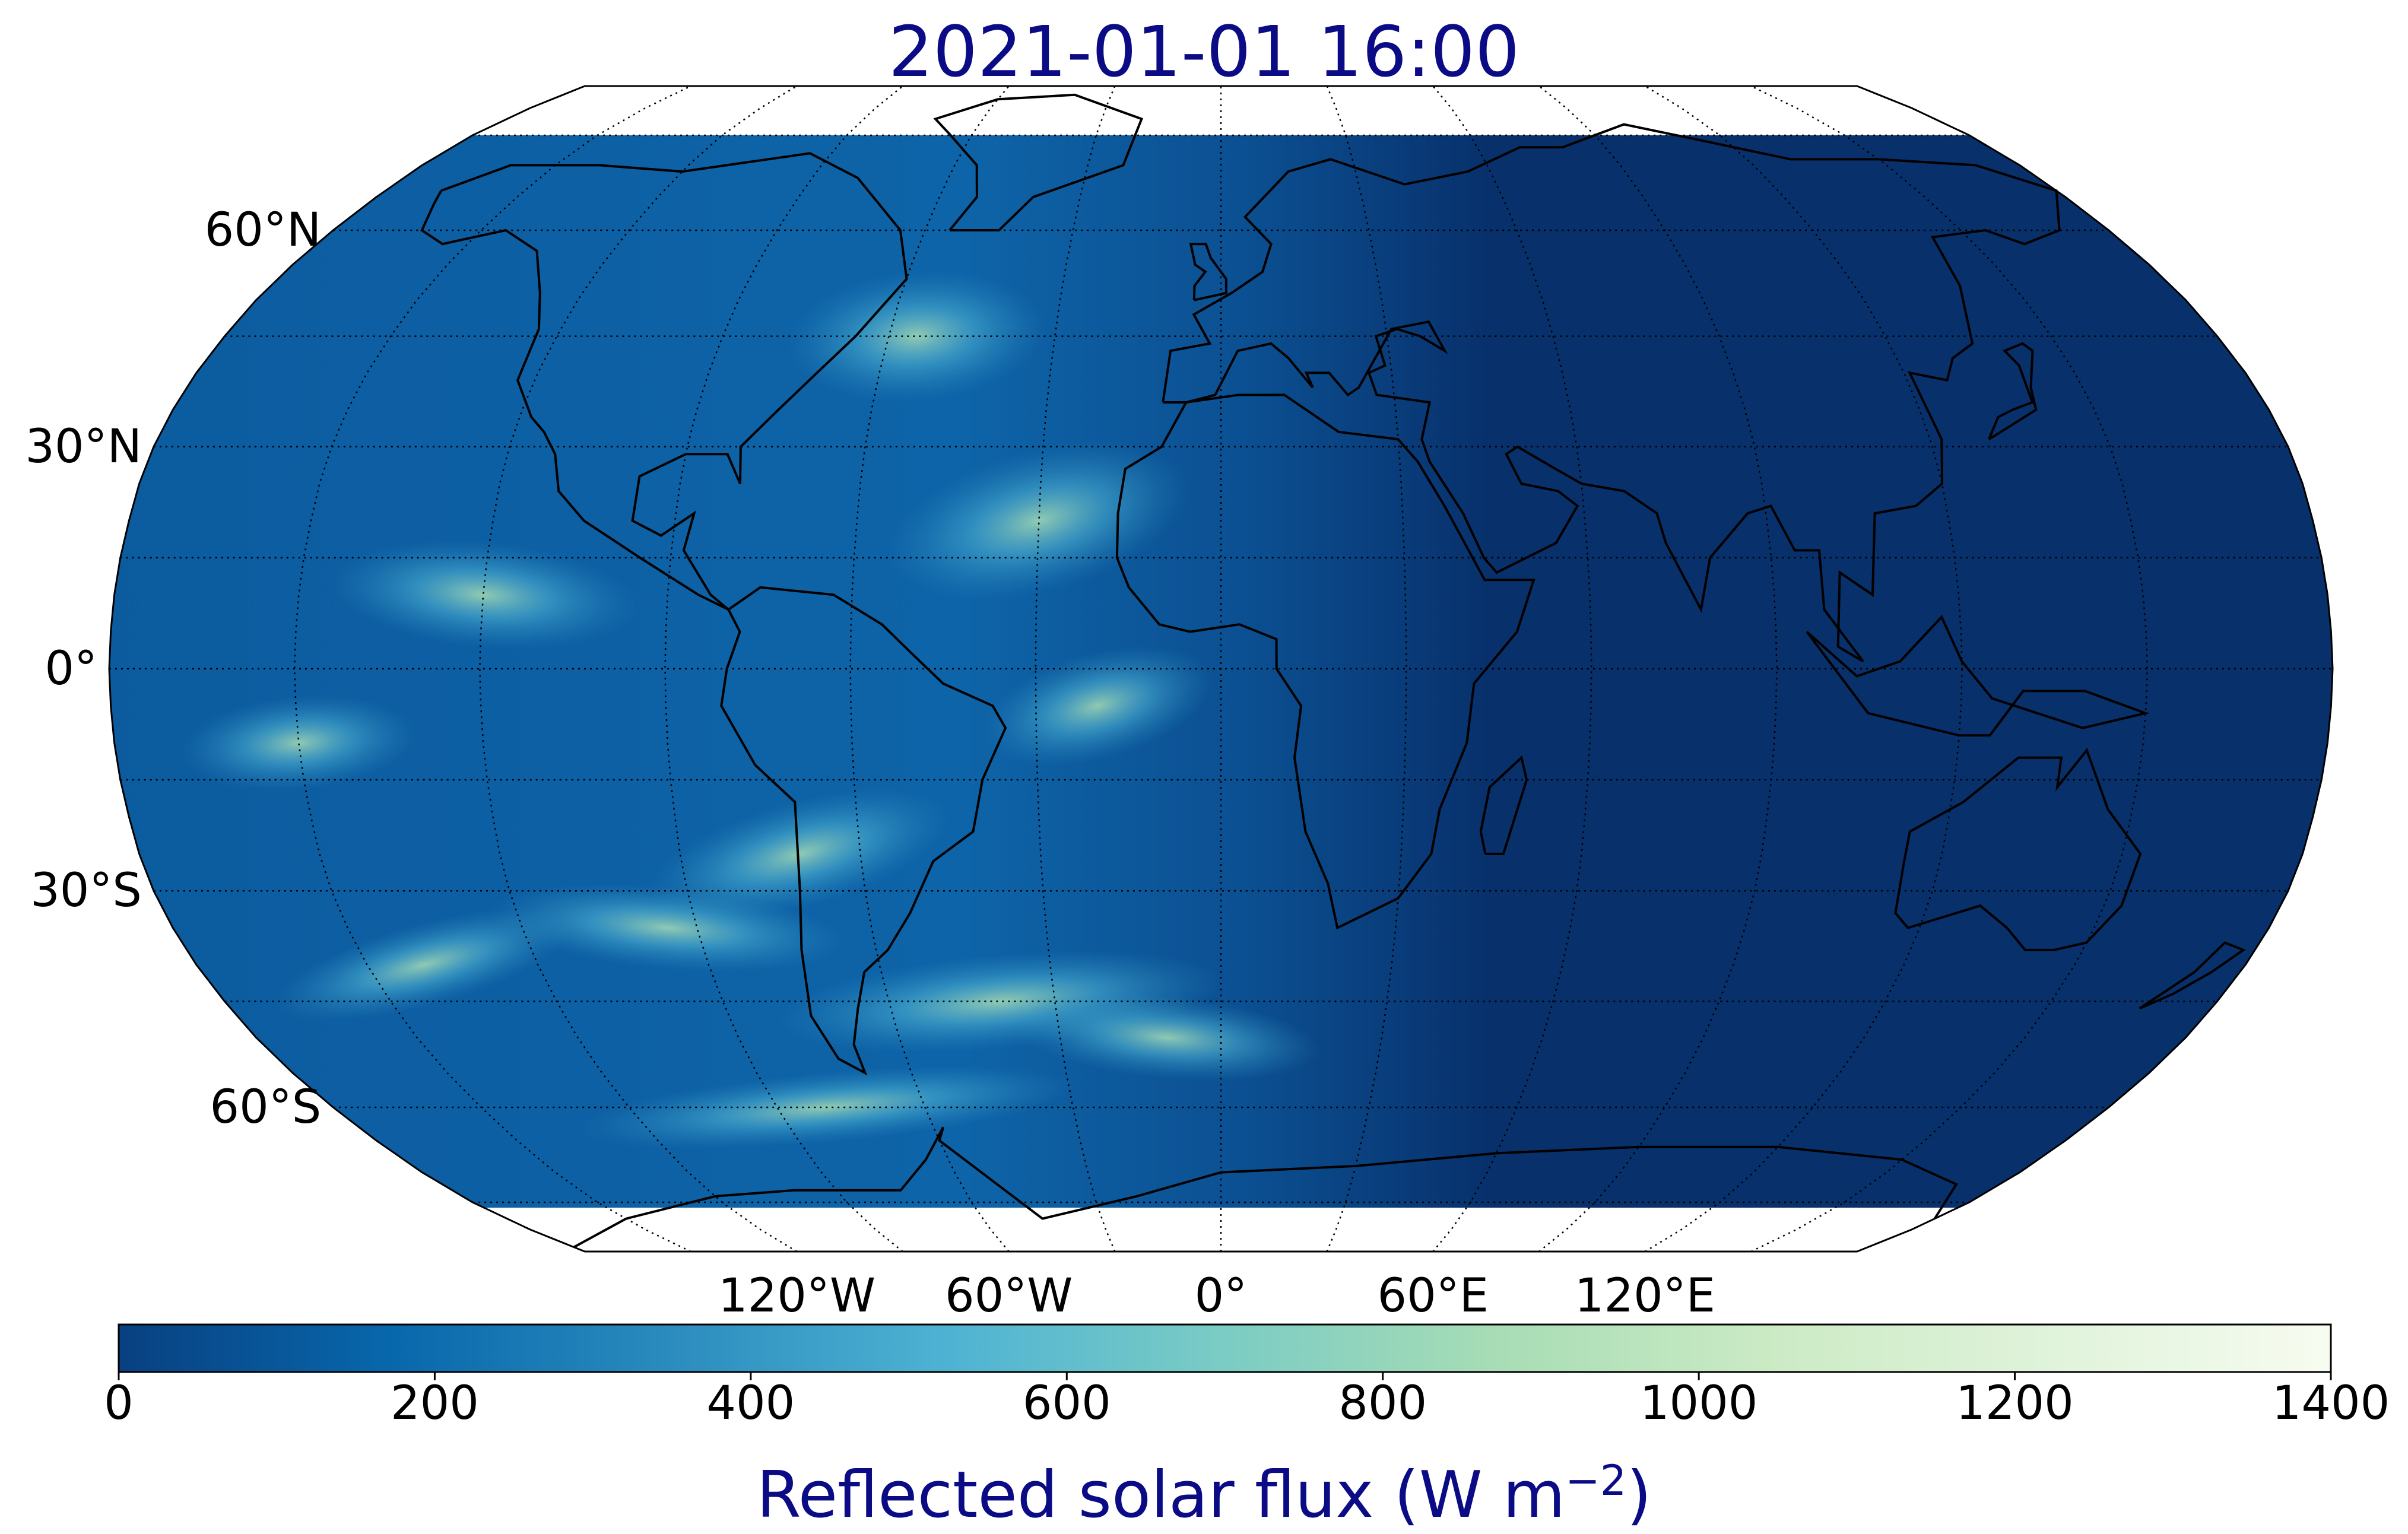  I want to click on colorbar-tick-label: 1200, so click(2015, 1404).